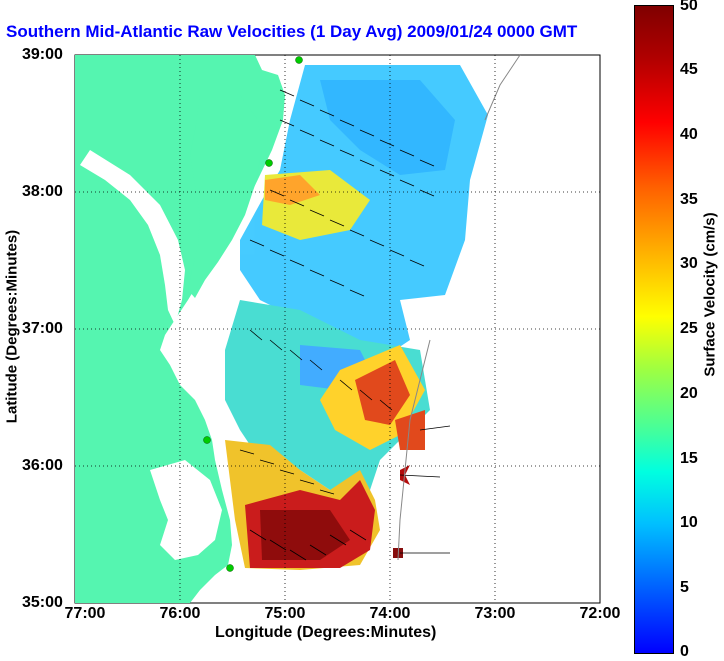 This screenshot has width=724, height=661. Describe the element at coordinates (684, 587) in the screenshot. I see `colorbar-tick: 5` at that location.